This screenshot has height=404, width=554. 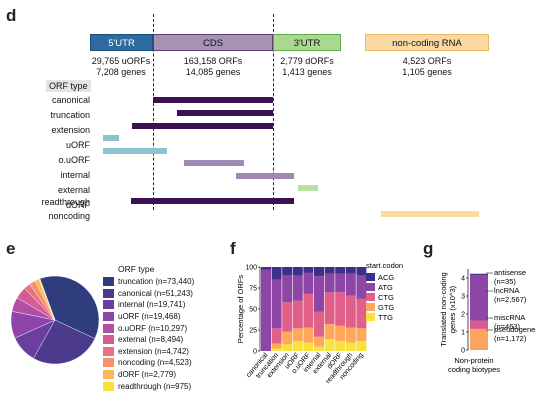 What do you see at coordinates (163, 282) in the screenshot?
I see `pie-legend-item: truncation (n=73,440)` at bounding box center [163, 282].